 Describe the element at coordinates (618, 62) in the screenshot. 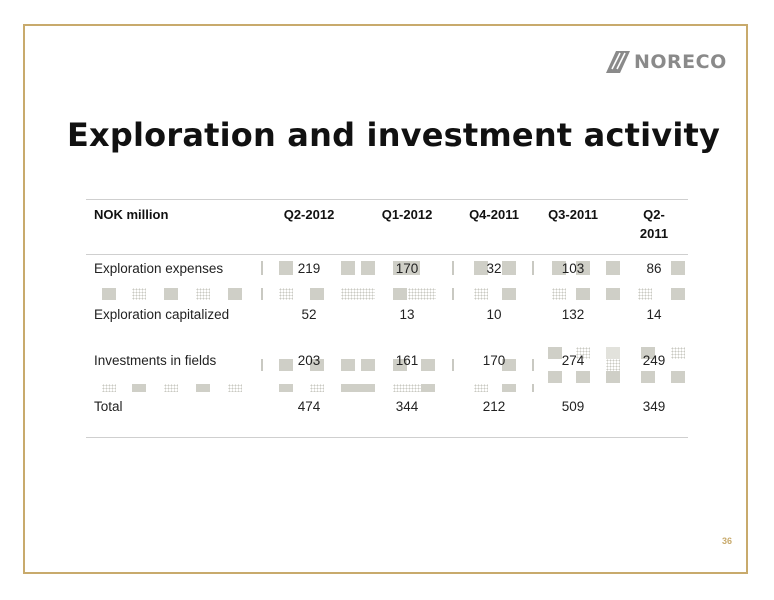

I see `noreco-logo-icon` at that location.